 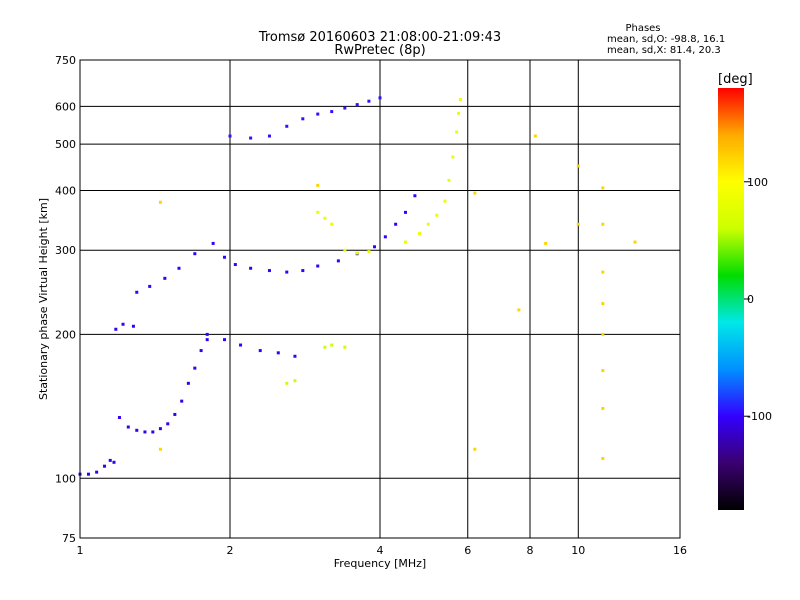 What do you see at coordinates (578, 550) in the screenshot?
I see `x-tick-label: 10` at bounding box center [578, 550].